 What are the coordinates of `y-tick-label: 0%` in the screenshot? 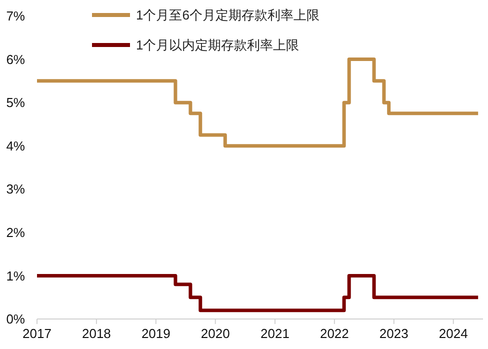 It's located at (16, 319).